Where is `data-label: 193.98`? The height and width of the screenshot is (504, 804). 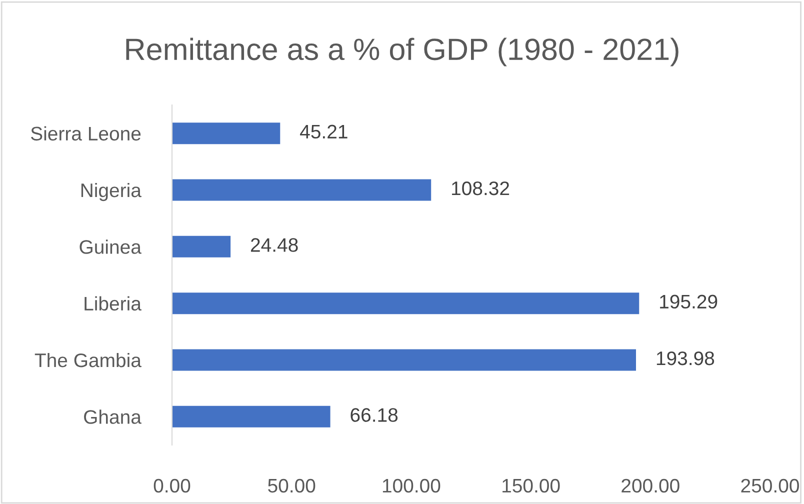
data-label: 193.98 is located at coordinates (685, 358).